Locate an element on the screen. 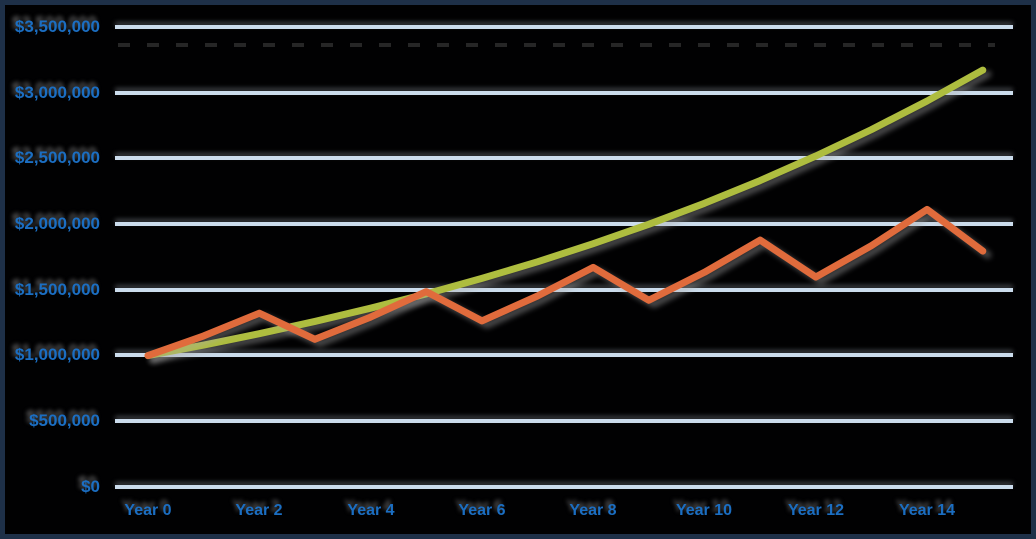 This screenshot has width=1036, height=539. y-tick-label: $1,000,000 is located at coordinates (57, 354).